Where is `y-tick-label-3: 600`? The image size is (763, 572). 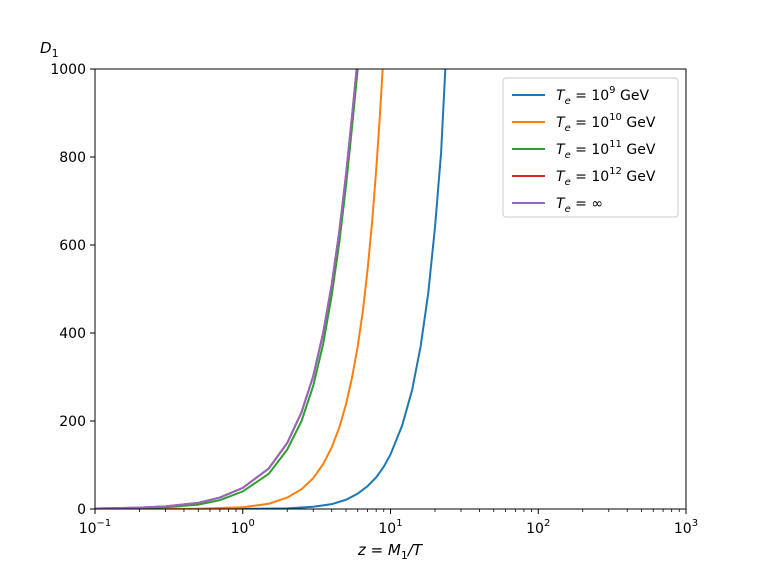
y-tick-label-3: 600 is located at coordinates (72, 246).